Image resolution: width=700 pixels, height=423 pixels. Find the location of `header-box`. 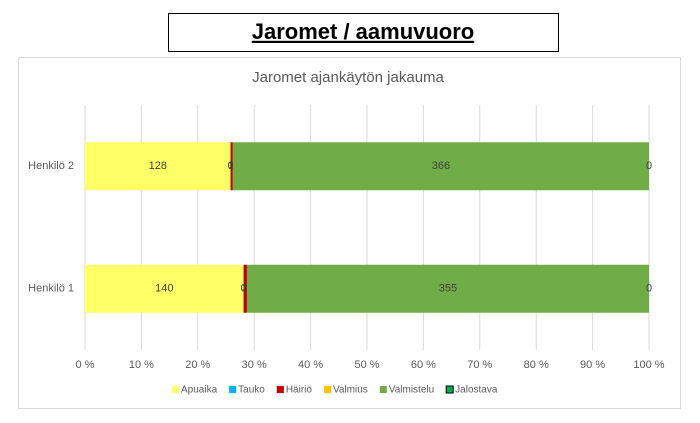

header-box is located at coordinates (363, 32).